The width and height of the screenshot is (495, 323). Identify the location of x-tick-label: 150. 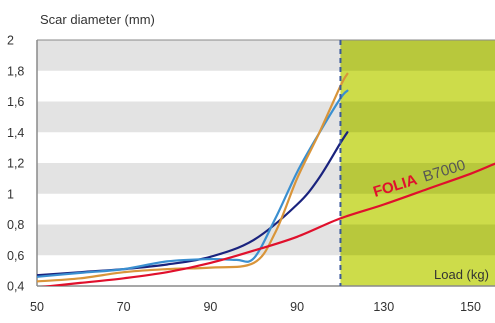
(470, 307).